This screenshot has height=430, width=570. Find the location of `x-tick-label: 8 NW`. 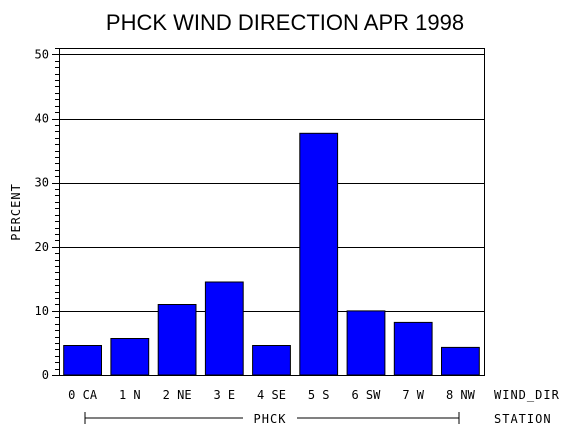

x-tick-label: 8 NW is located at coordinates (461, 395).